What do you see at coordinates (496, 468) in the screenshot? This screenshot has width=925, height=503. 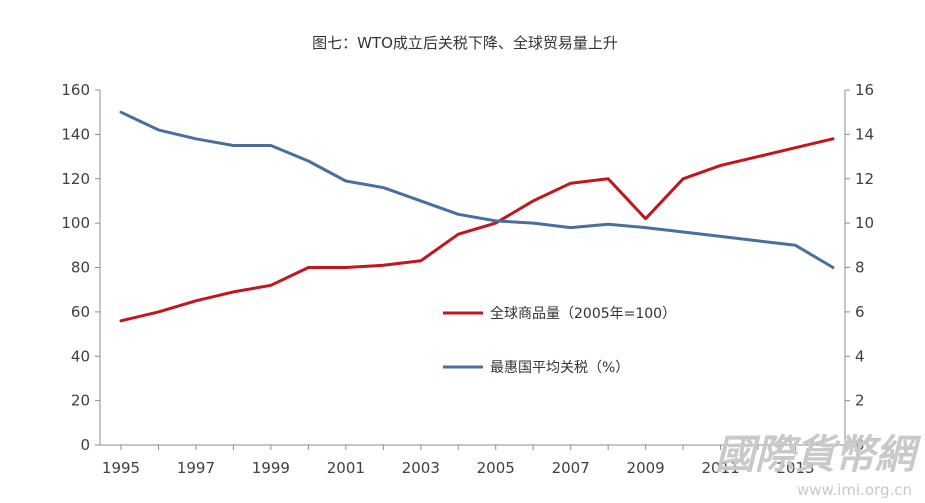 I see `x-tick-label: 2005` at bounding box center [496, 468].